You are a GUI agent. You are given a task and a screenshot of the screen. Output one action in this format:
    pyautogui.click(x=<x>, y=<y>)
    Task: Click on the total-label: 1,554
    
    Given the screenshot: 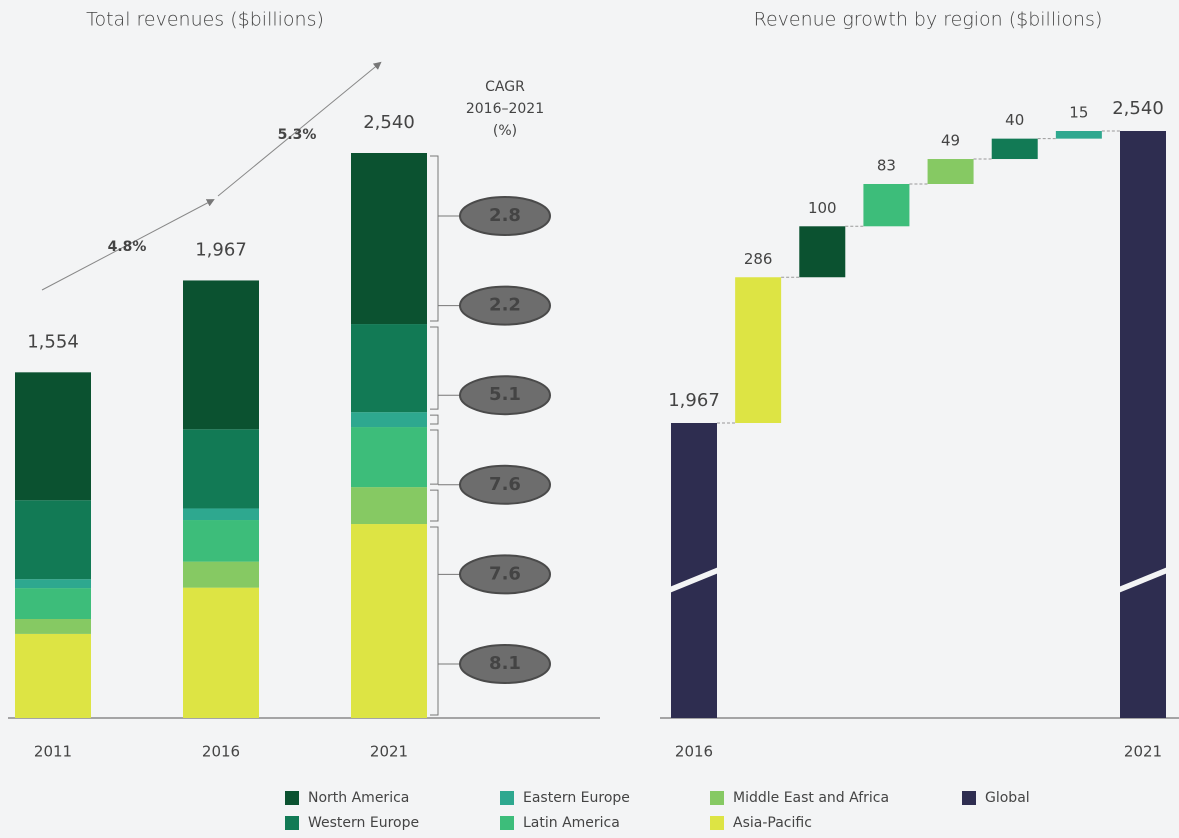 What is the action you would take?
    pyautogui.click(x=53, y=341)
    